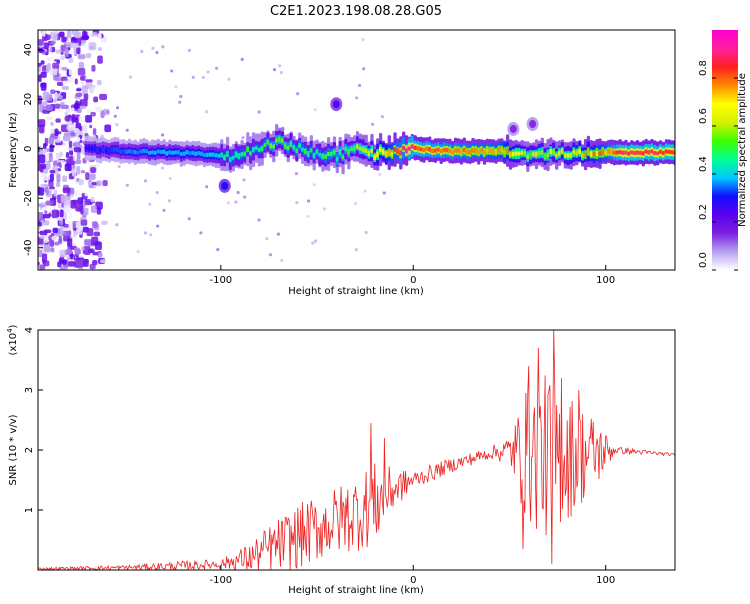 The width and height of the screenshot is (750, 604). I want to click on spectrogram-blob-layer, so click(378, 145).